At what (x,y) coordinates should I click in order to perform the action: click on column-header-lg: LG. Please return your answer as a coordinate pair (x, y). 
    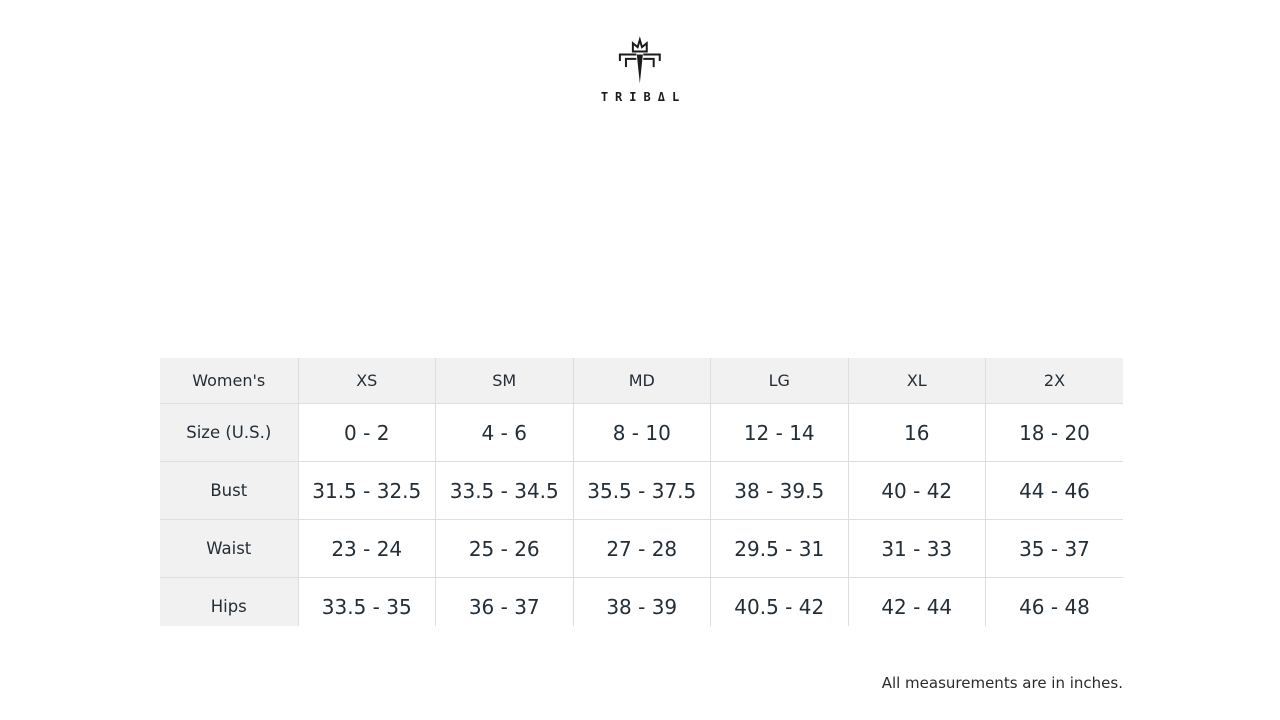
    Looking at the image, I should click on (779, 381).